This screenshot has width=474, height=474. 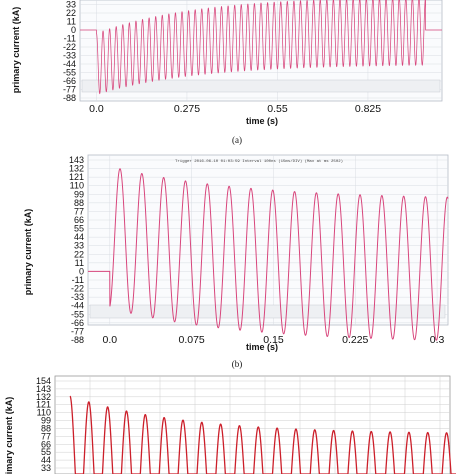 What do you see at coordinates (355, 340) in the screenshot?
I see `x-tick-label: 0.225` at bounding box center [355, 340].